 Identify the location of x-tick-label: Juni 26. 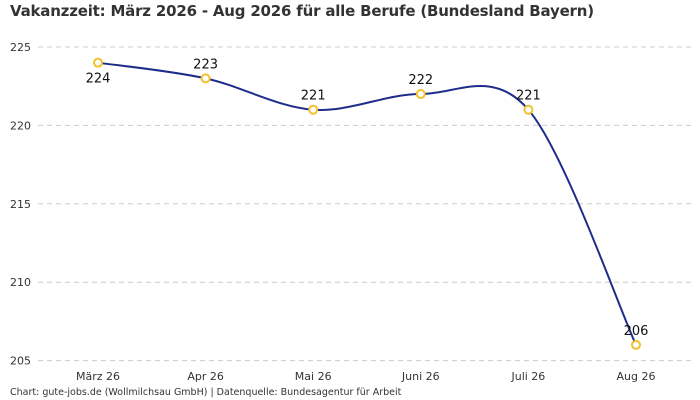
(420, 376).